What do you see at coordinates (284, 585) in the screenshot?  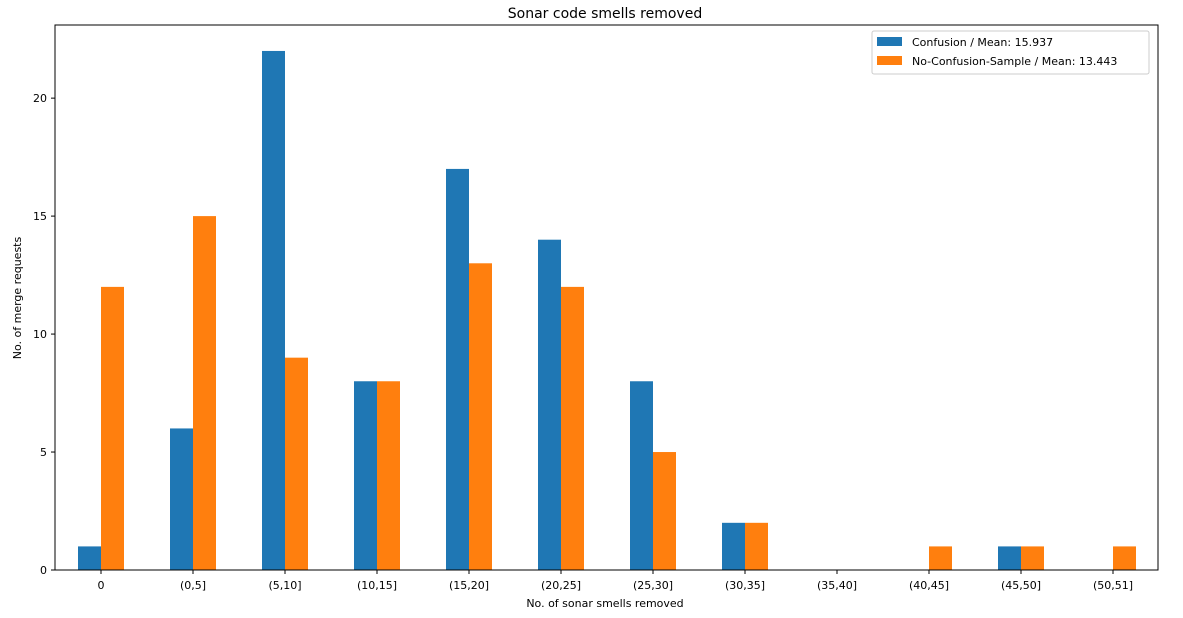 I see `x-tick-label: (5,10]` at bounding box center [284, 585].